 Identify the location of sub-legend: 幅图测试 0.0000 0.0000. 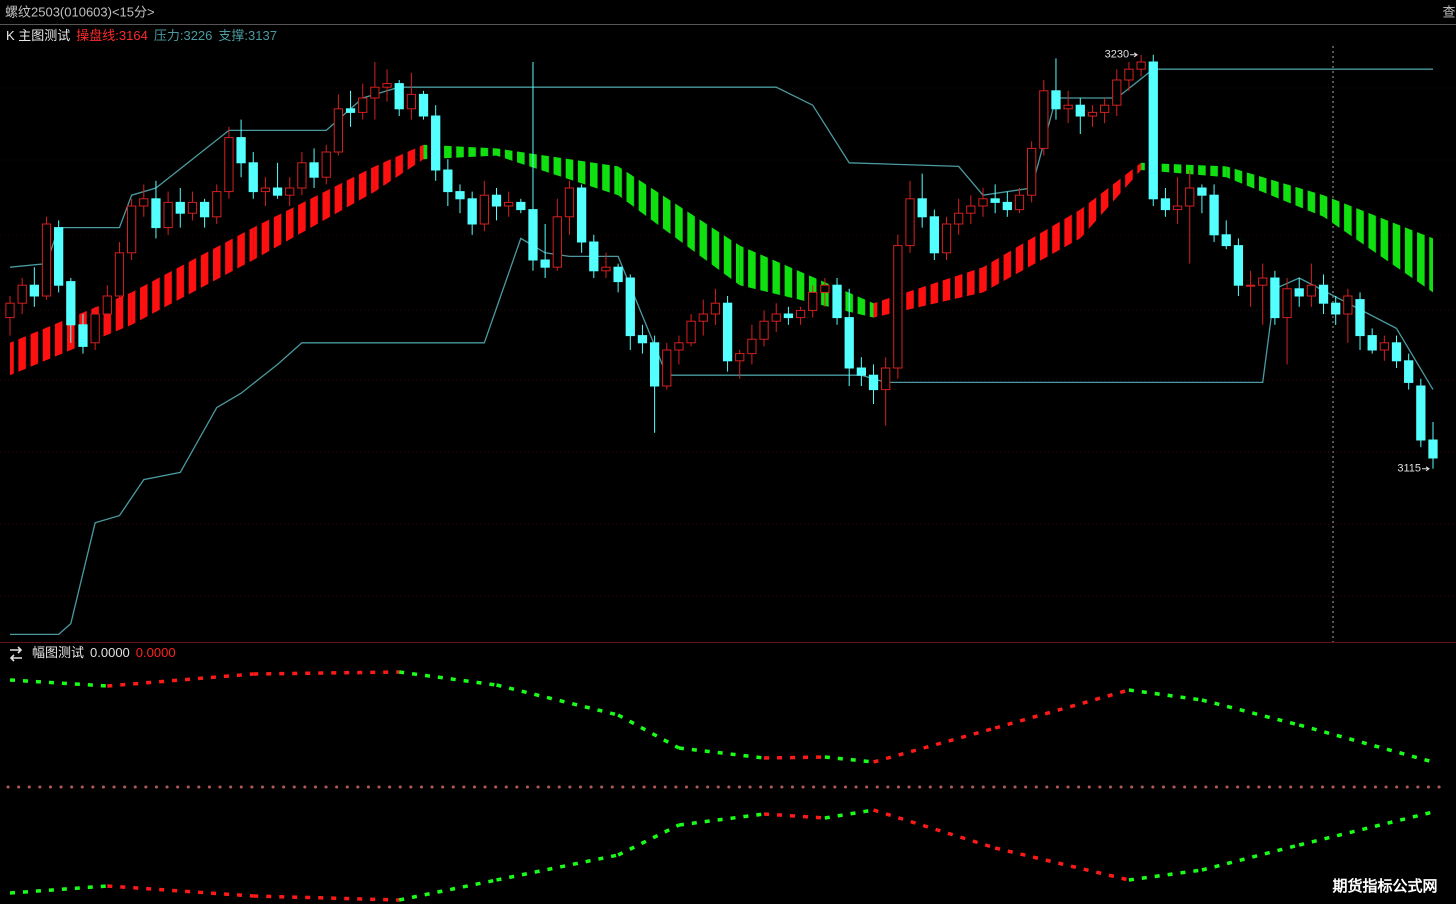
(104, 652).